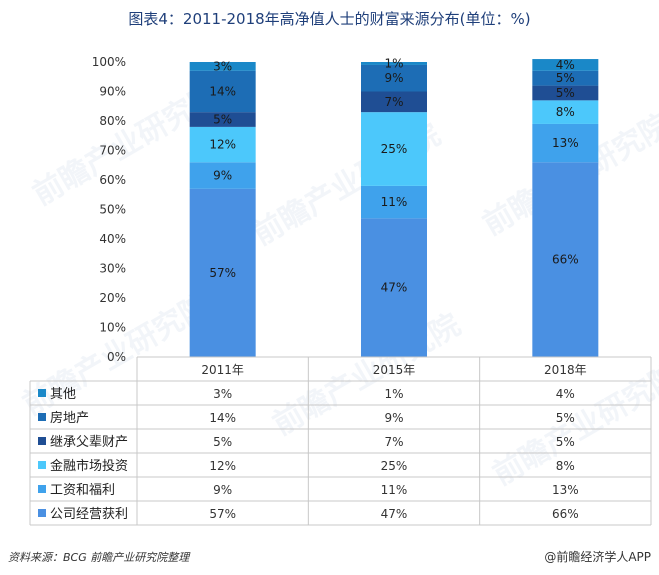 This screenshot has width=659, height=575. What do you see at coordinates (222, 418) in the screenshot?
I see `table-cell: 14%` at bounding box center [222, 418].